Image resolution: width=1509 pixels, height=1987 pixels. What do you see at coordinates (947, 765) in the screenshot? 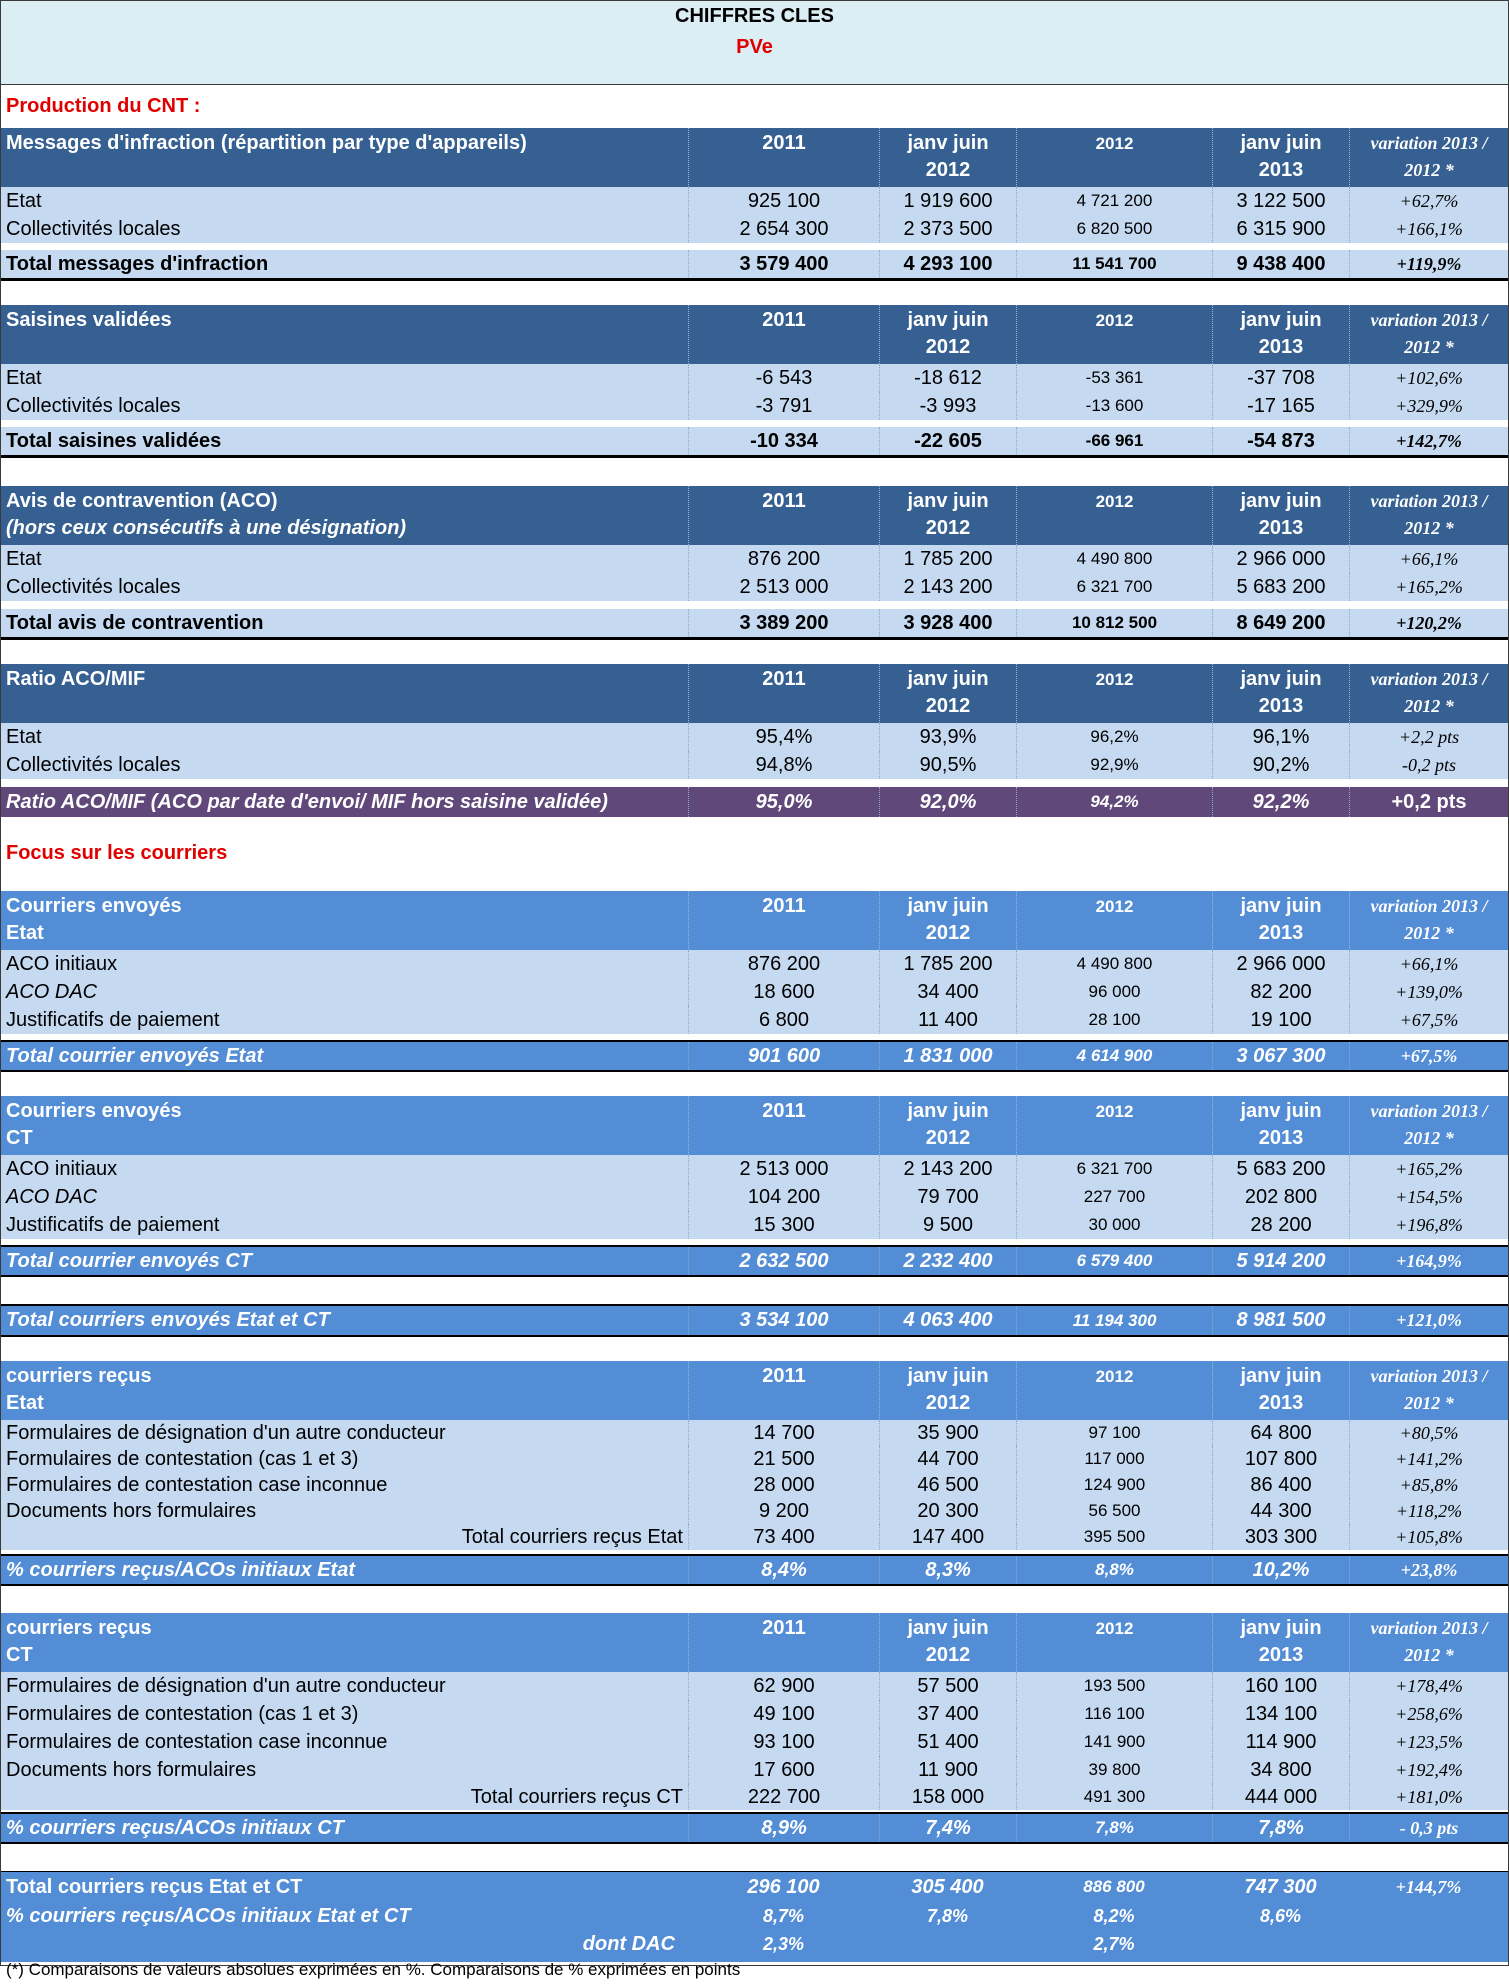
I see `ratio-row-ct-val-1: 90,5%` at bounding box center [947, 765].